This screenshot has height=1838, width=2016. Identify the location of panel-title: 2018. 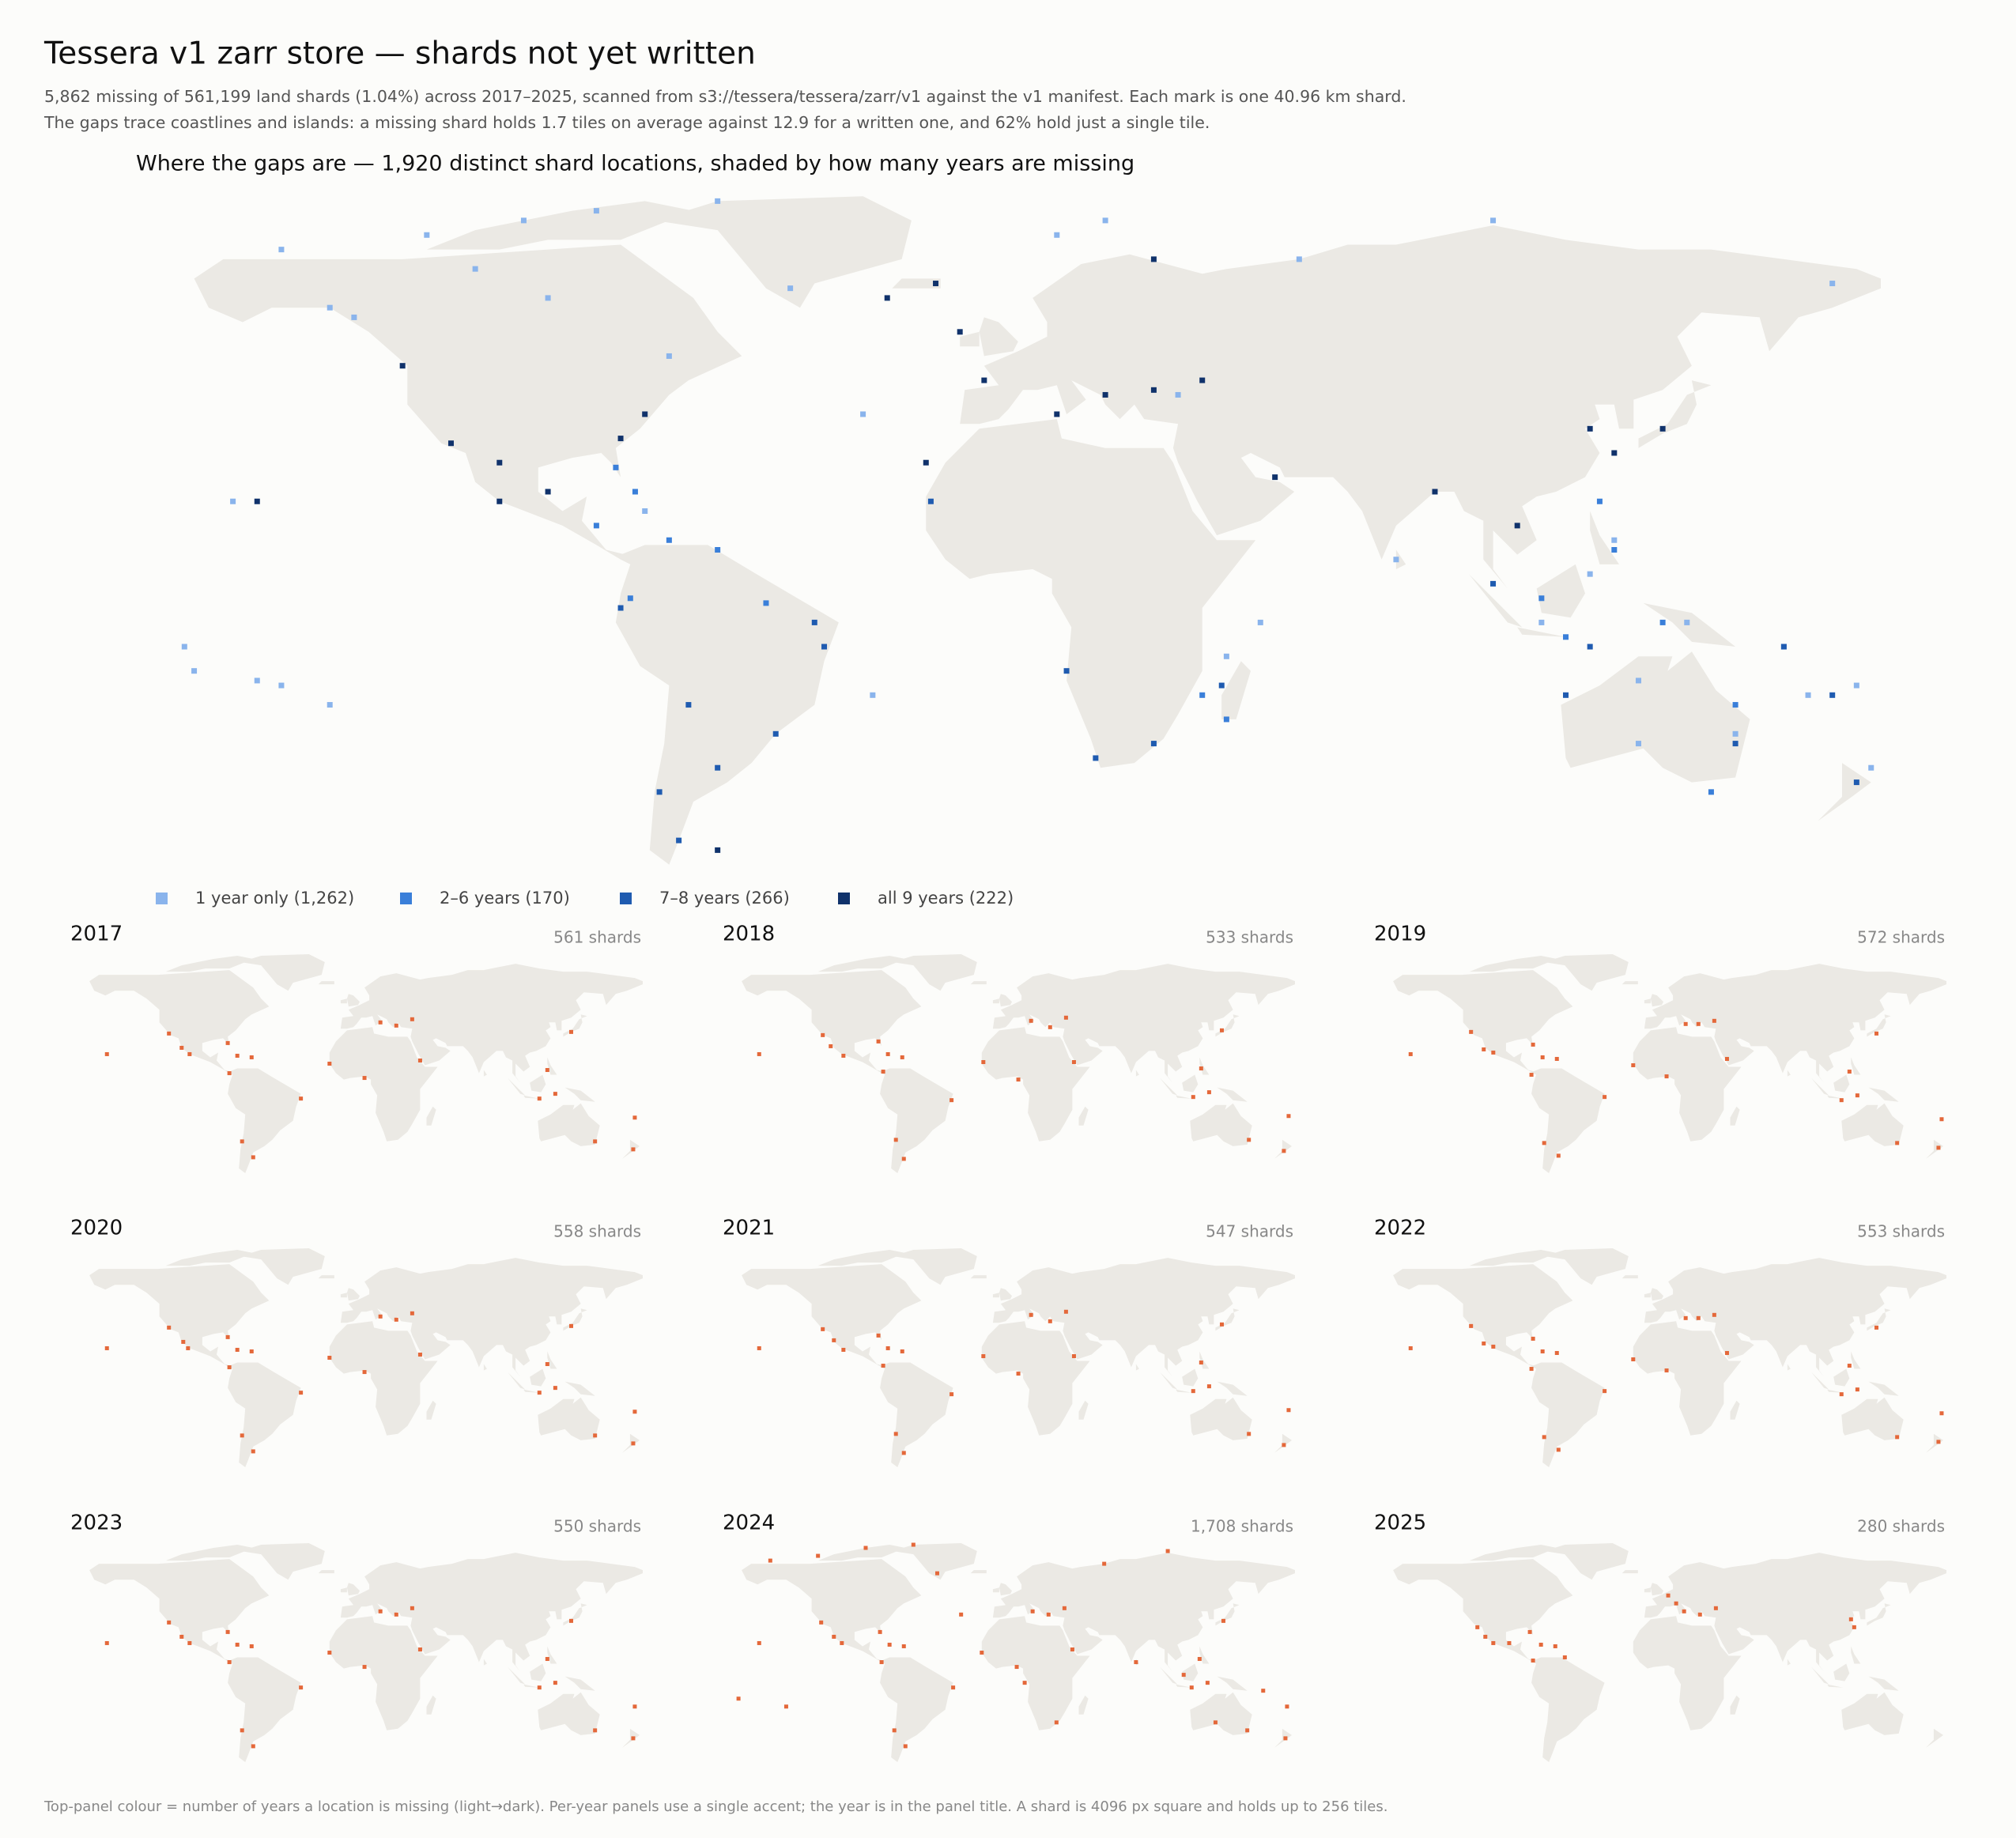
(749, 934).